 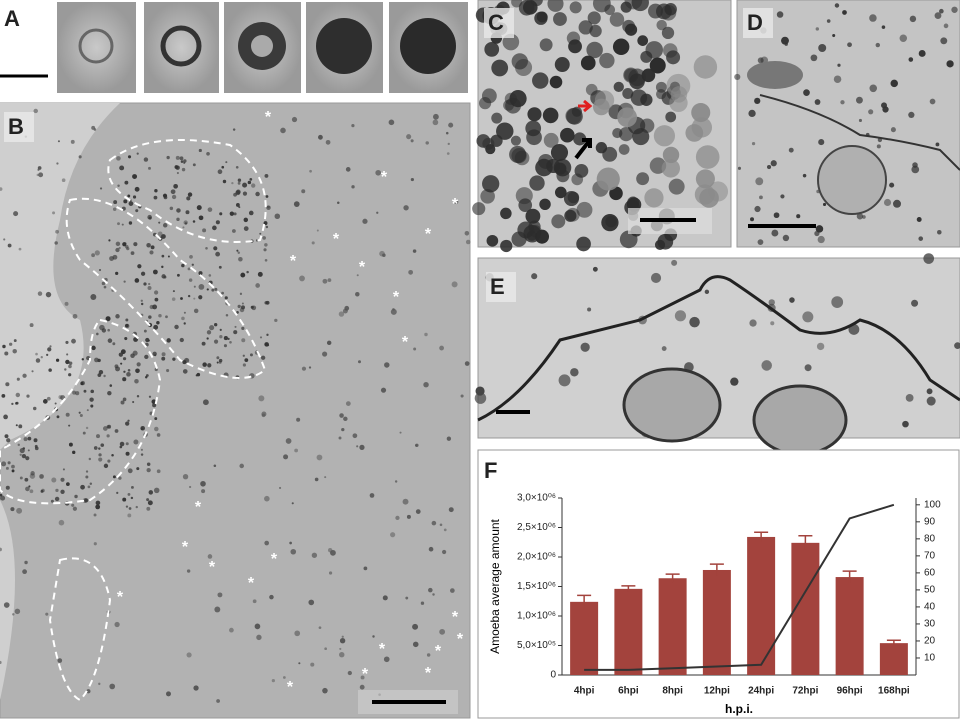 What do you see at coordinates (893, 643) in the screenshot?
I see `error-bar` at bounding box center [893, 643].